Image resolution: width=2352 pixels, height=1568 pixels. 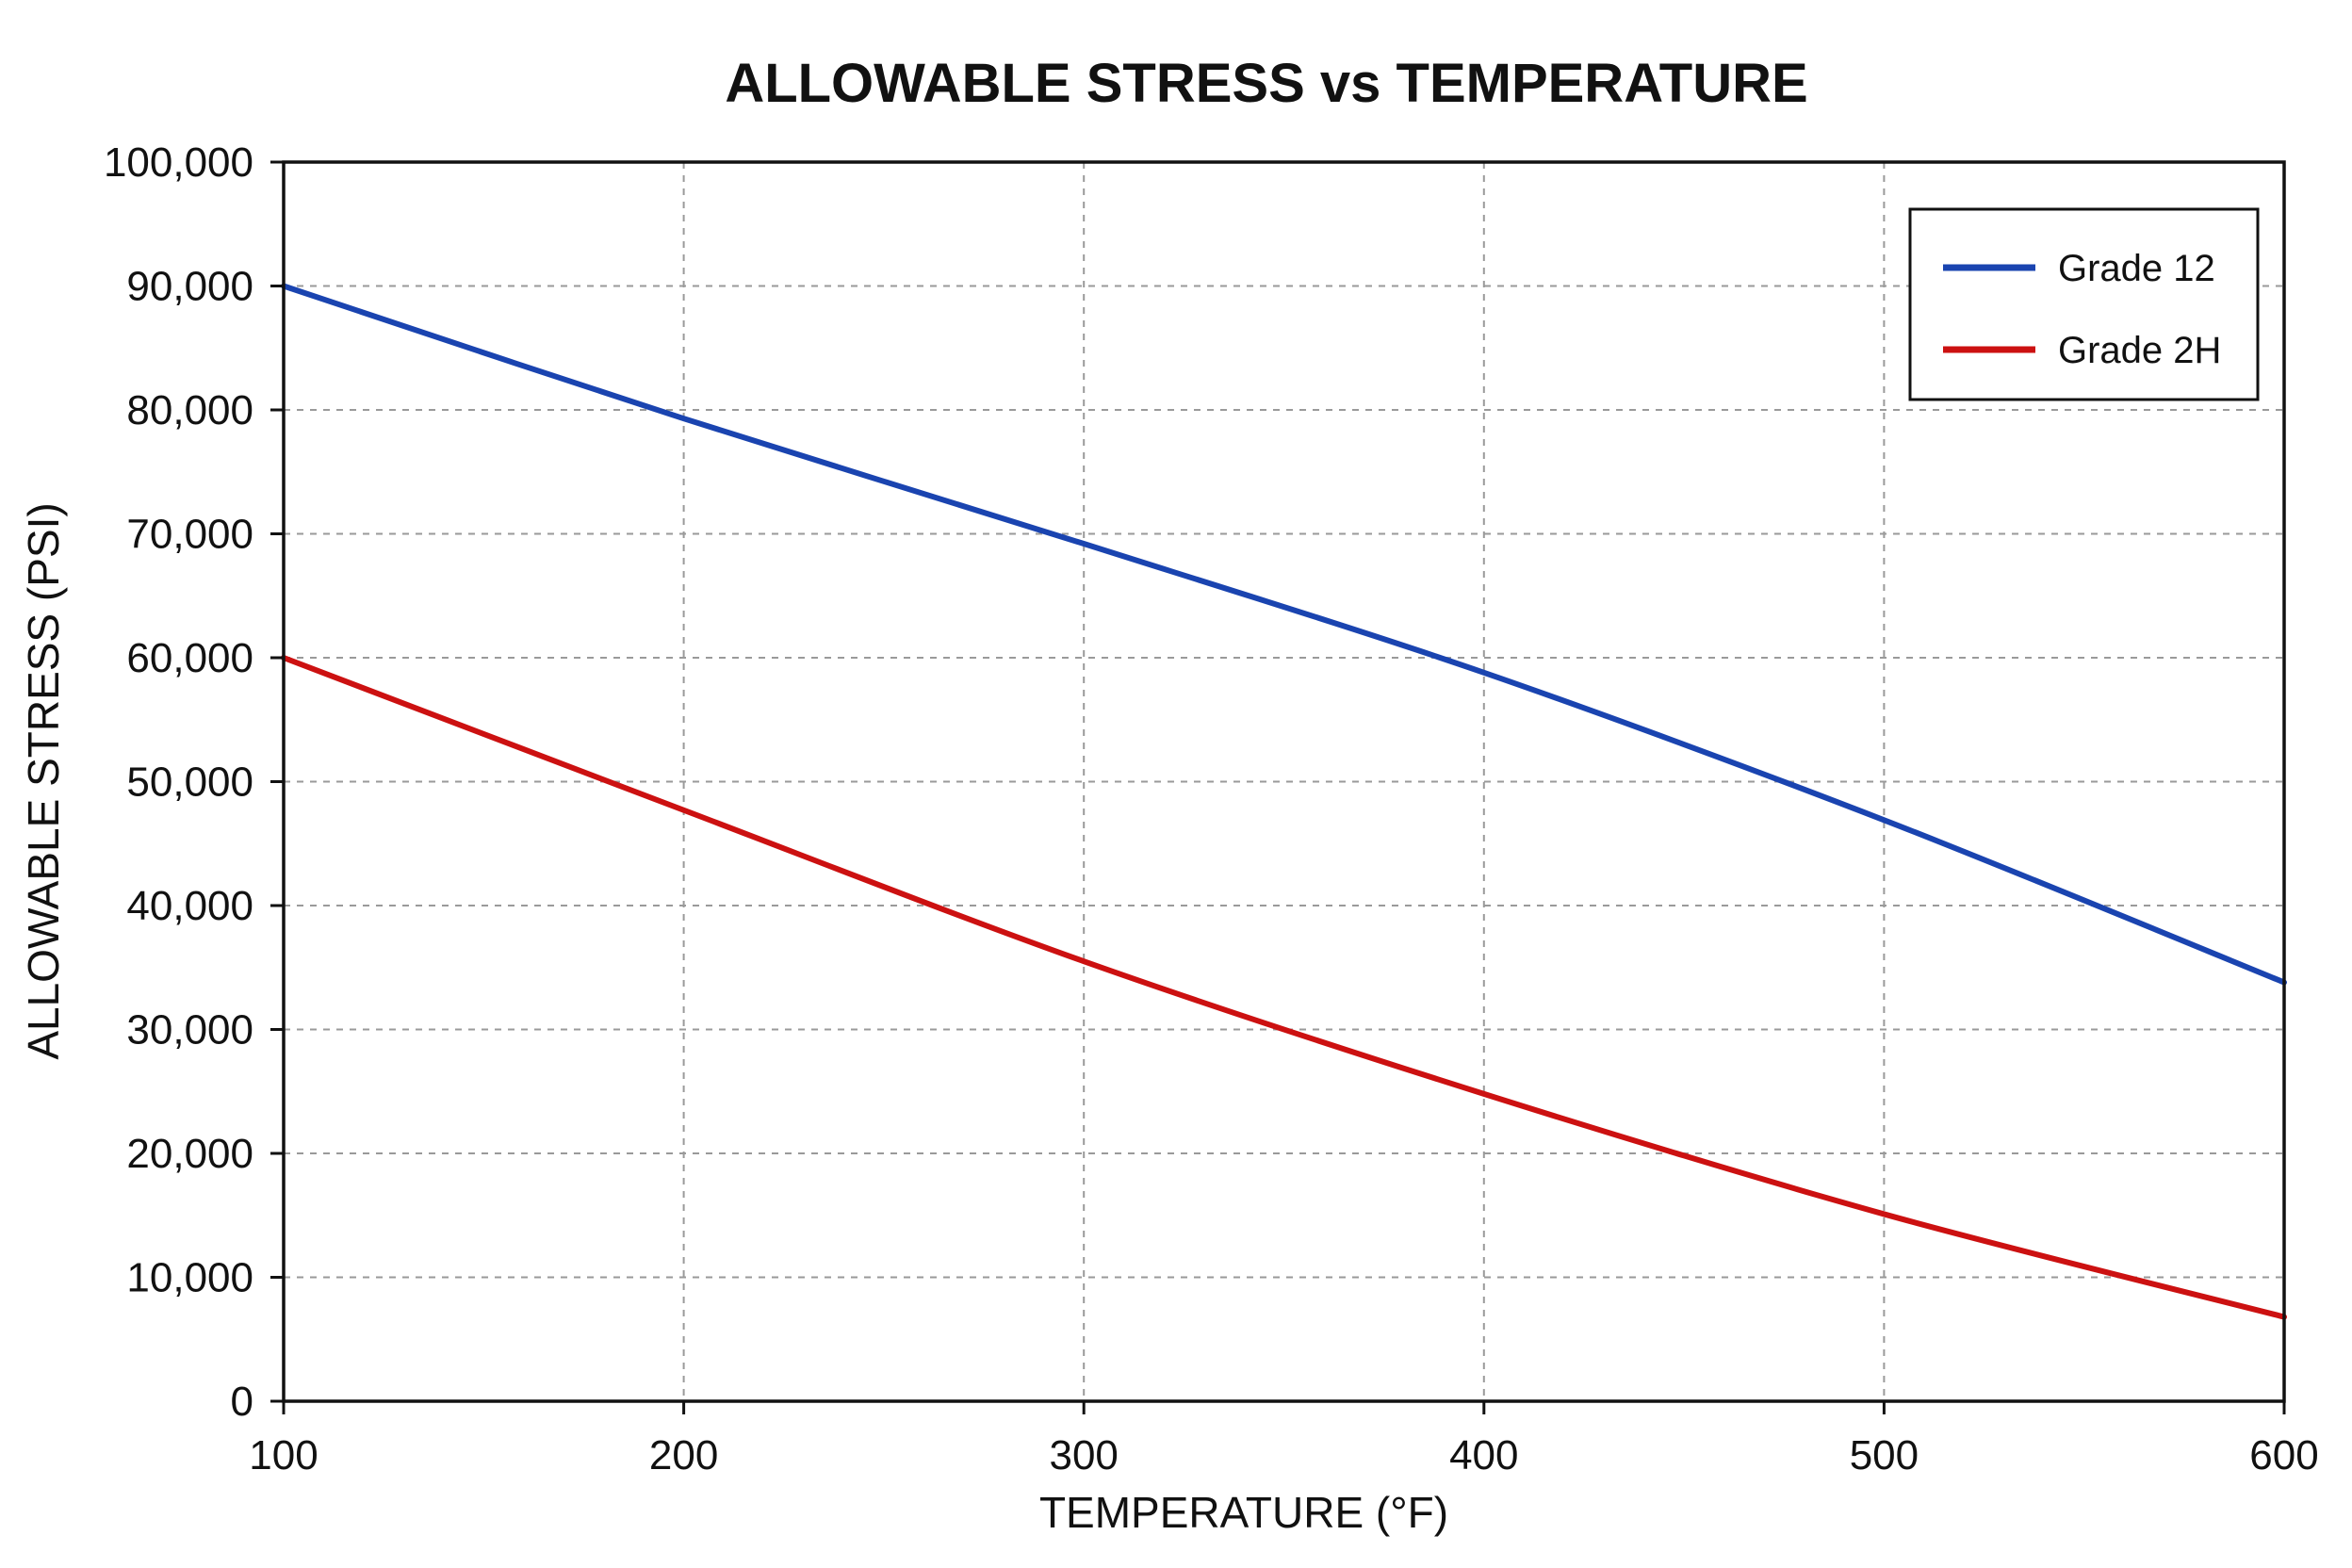 What do you see at coordinates (189, 1278) in the screenshot?
I see `y-tick-label: 10,000` at bounding box center [189, 1278].